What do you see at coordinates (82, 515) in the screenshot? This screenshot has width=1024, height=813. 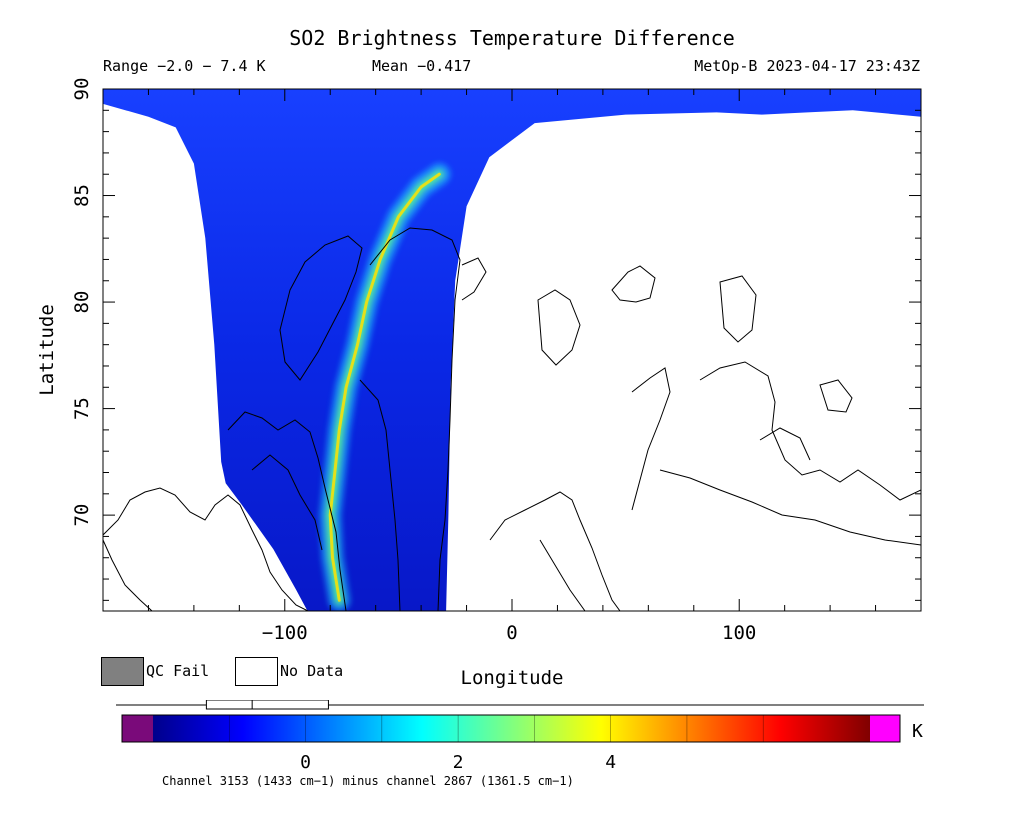 I see `y-tick-label: 70` at bounding box center [82, 515].